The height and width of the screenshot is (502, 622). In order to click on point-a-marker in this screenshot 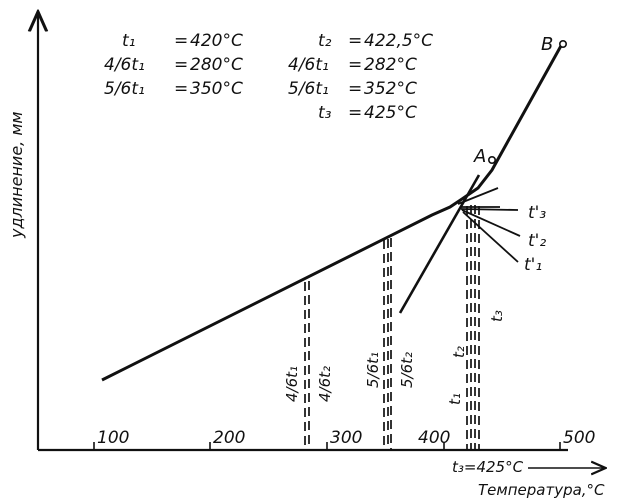, I will do `click(491, 160)`.